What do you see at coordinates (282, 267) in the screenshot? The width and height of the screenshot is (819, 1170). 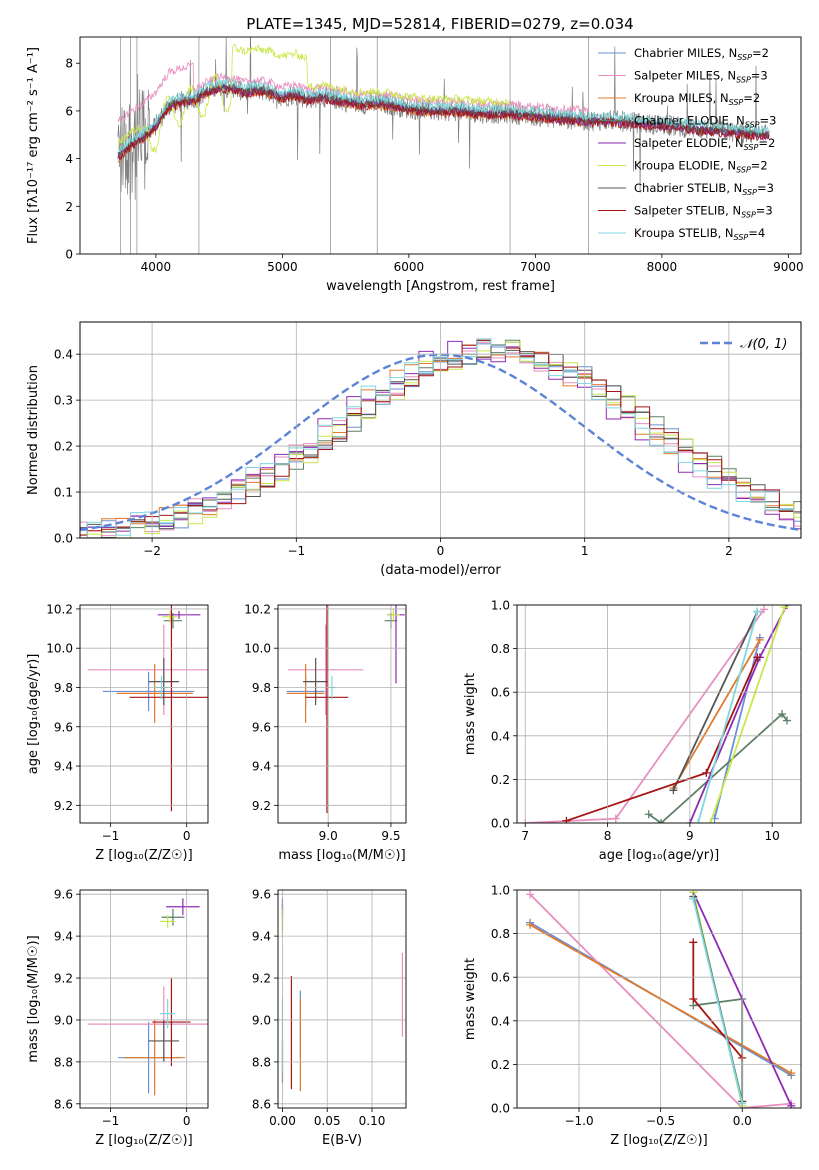 I see `x-tick-label: 5000` at bounding box center [282, 267].